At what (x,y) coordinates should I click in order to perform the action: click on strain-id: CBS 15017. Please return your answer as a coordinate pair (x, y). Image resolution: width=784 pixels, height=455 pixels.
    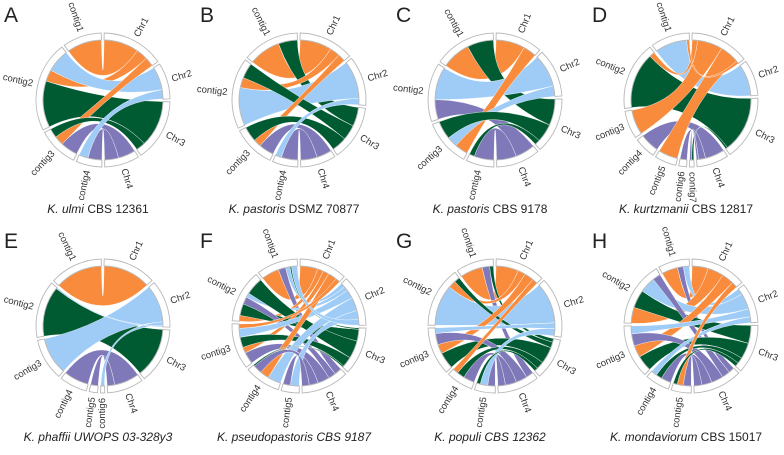
    Looking at the image, I should click on (730, 437).